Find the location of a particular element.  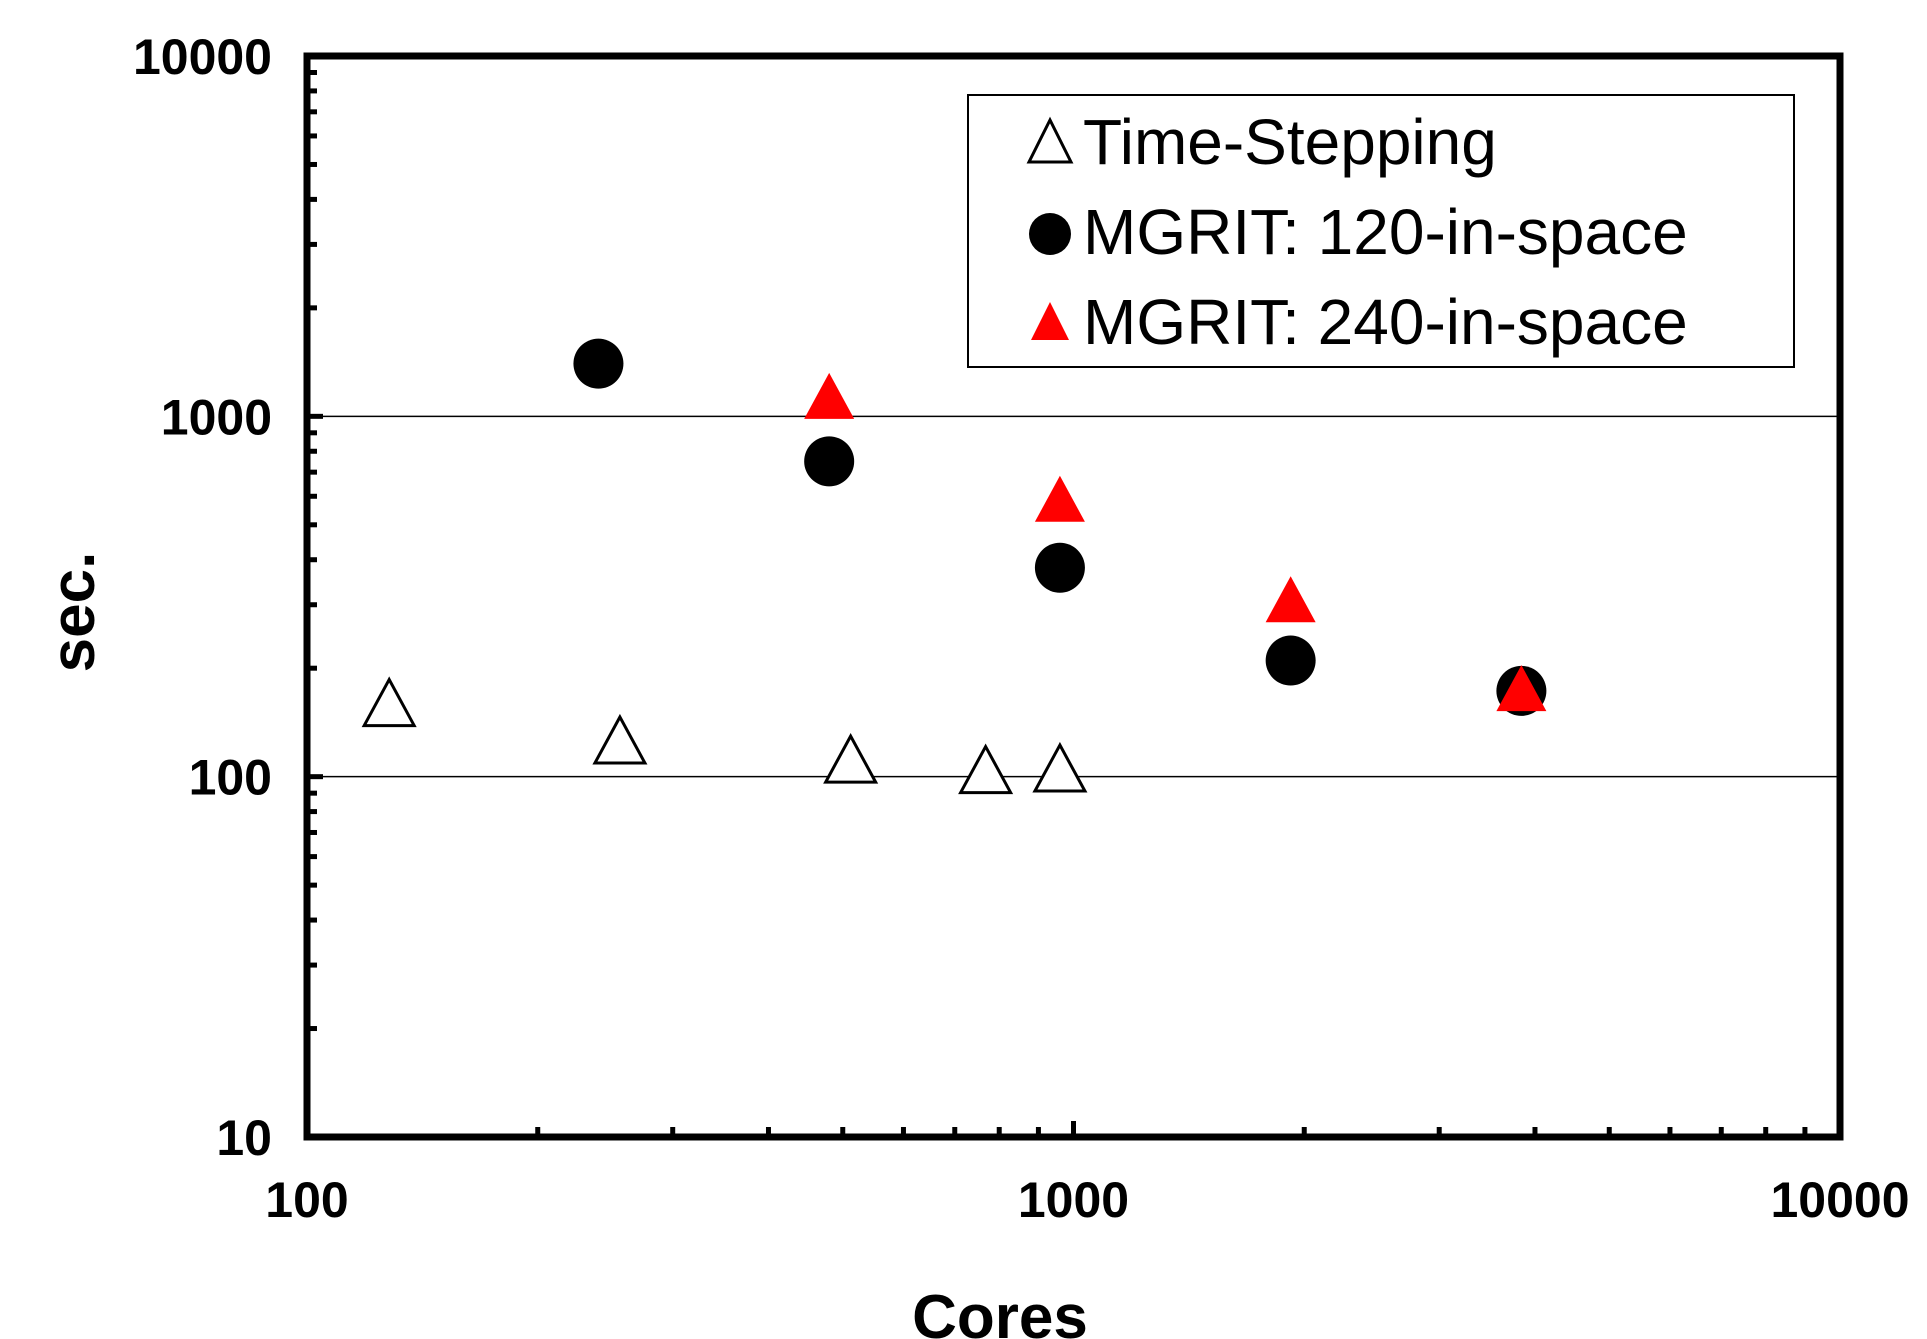

x-tick-label: 100 is located at coordinates (306, 1200).